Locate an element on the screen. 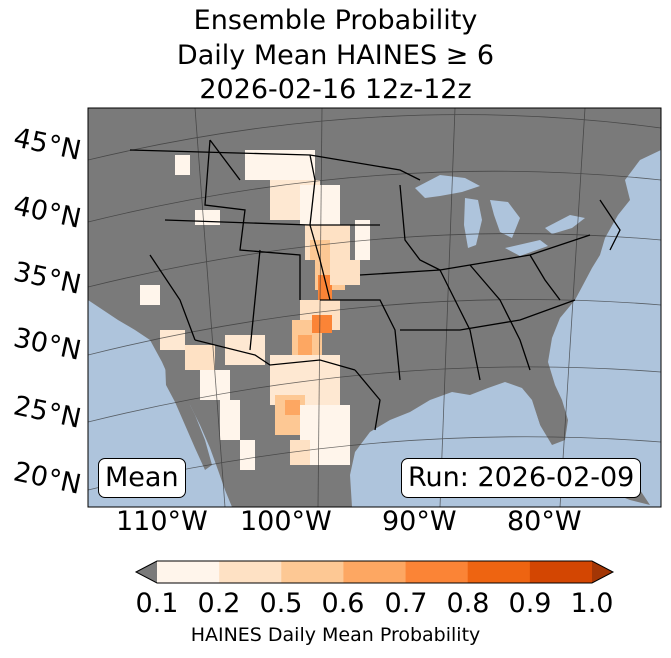 This screenshot has width=671, height=658. colorbar is located at coordinates (374, 572).